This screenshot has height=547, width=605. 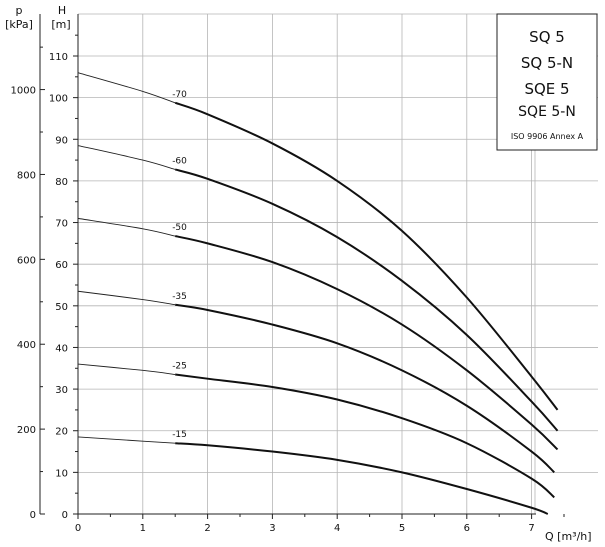 I want to click on legend-model-2: SQ 5-N, so click(x=547, y=63).